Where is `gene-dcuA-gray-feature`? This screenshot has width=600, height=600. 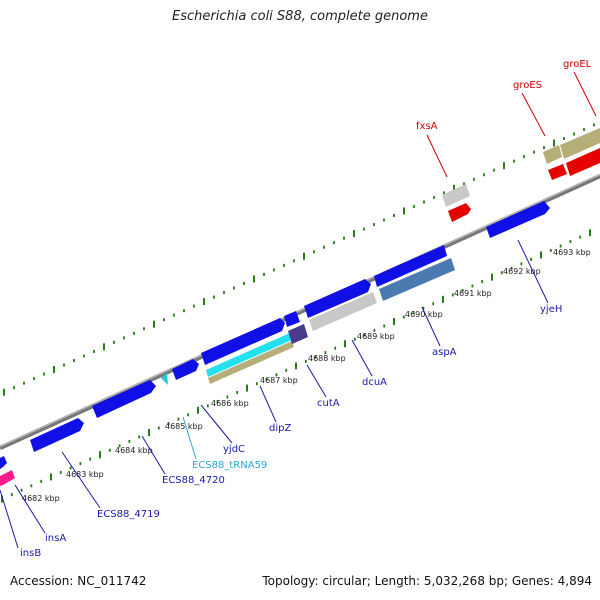 gene-dcuA-gray-feature is located at coordinates (343, 311).